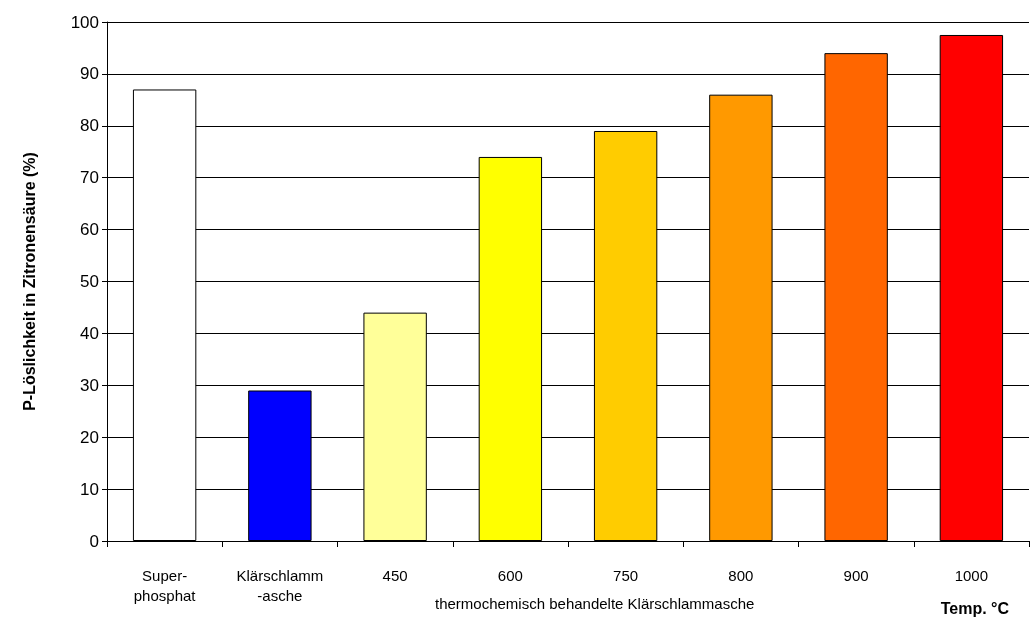  Describe the element at coordinates (975, 608) in the screenshot. I see `x-axis-title: Temp. °C` at that location.